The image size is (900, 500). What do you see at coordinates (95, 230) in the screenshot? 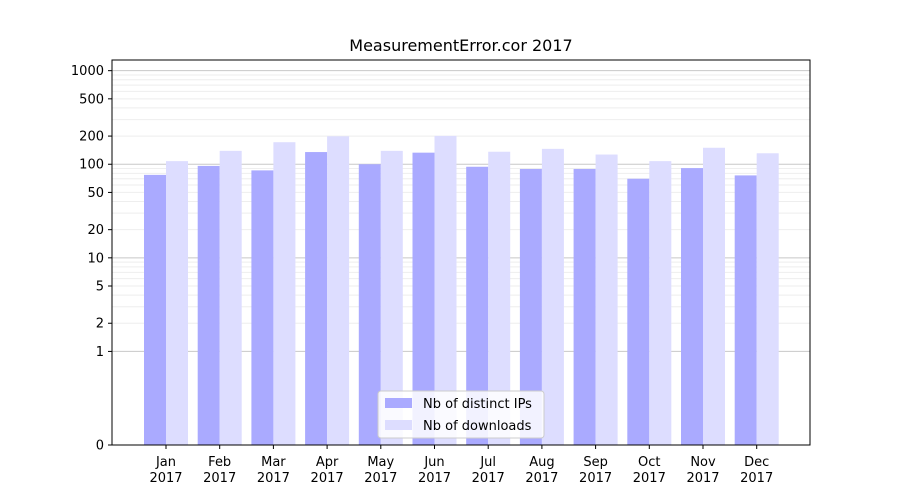
I see `y-tick-label: 20` at bounding box center [95, 230].